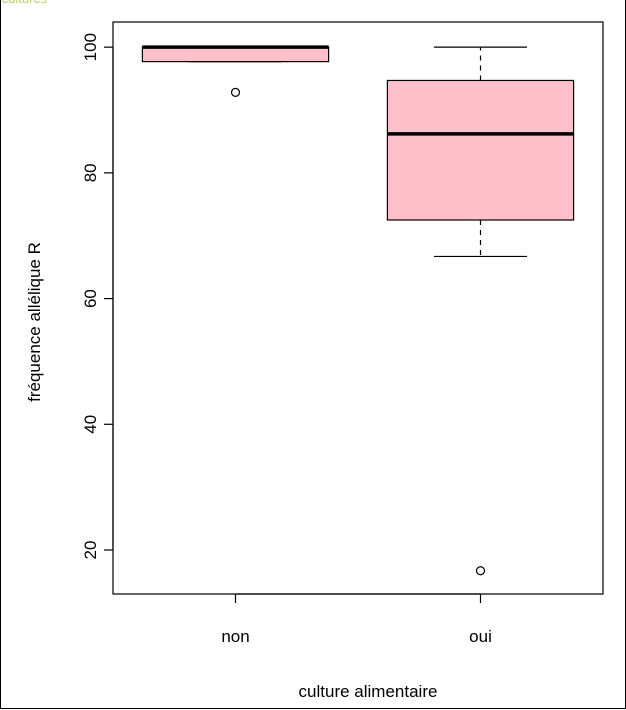  Describe the element at coordinates (90, 424) in the screenshot. I see `y-tick-label: 40` at that location.